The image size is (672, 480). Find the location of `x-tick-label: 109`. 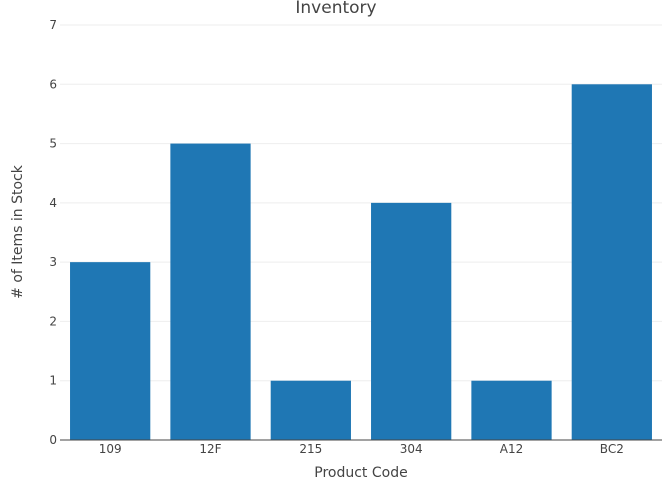

x-tick-label: 109 is located at coordinates (110, 449).